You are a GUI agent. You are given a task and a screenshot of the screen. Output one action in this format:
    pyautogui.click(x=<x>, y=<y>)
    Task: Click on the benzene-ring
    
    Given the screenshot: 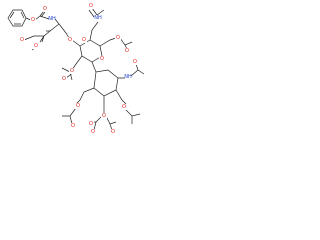 What is the action you would take?
    pyautogui.click(x=17, y=18)
    